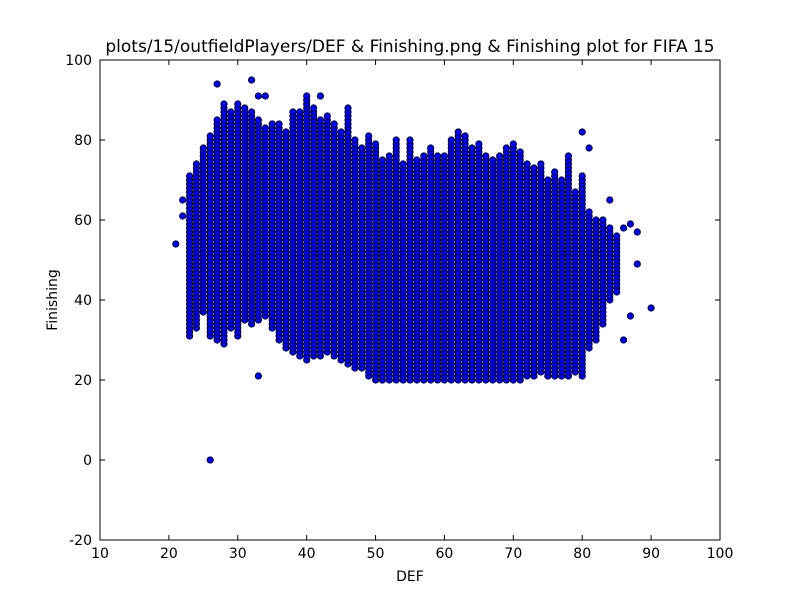 The width and height of the screenshot is (800, 600). What do you see at coordinates (376, 554) in the screenshot?
I see `x-tick-label: 50` at bounding box center [376, 554].